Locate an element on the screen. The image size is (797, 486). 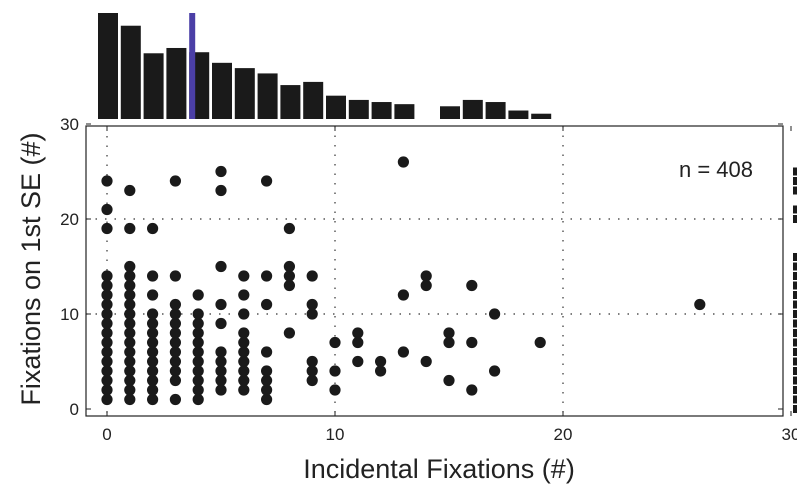
right-histogram is located at coordinates (795, 290).